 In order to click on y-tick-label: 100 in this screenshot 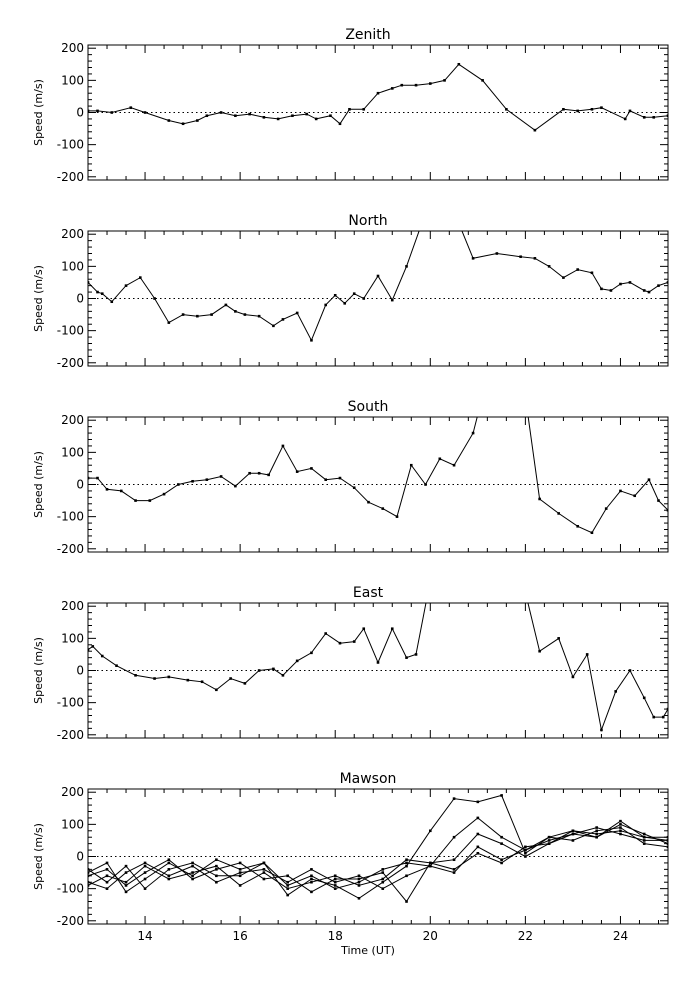, I will do `click(72, 638)`.